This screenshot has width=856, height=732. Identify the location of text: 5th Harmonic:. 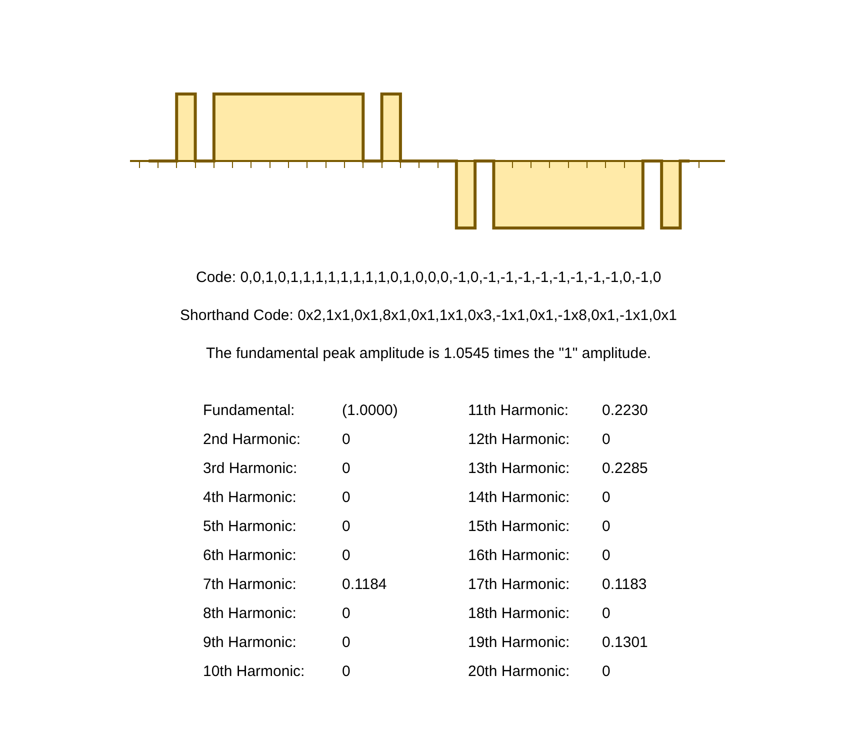
(249, 526).